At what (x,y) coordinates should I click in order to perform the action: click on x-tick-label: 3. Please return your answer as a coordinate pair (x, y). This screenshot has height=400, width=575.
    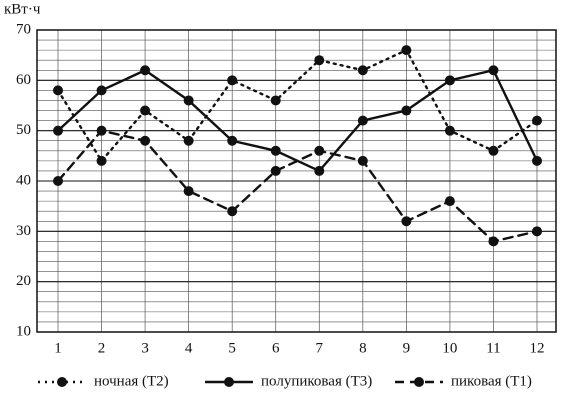
    Looking at the image, I should click on (145, 348).